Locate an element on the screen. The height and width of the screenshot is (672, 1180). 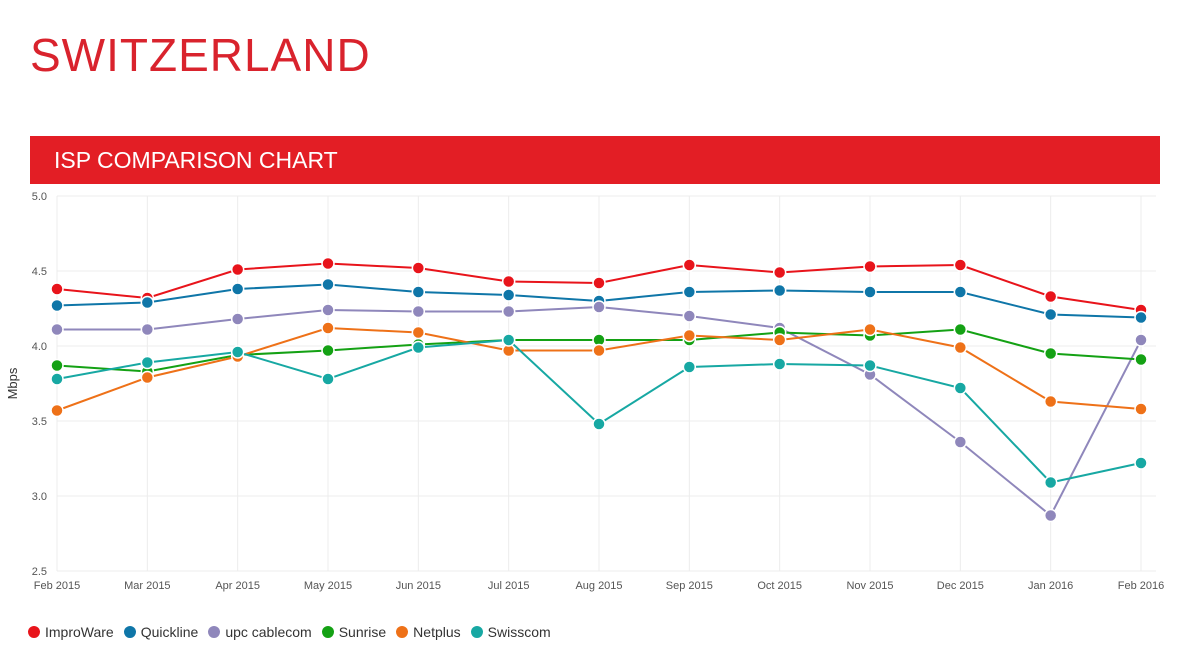
x-tick-label: Apr 2015 is located at coordinates (237, 586).